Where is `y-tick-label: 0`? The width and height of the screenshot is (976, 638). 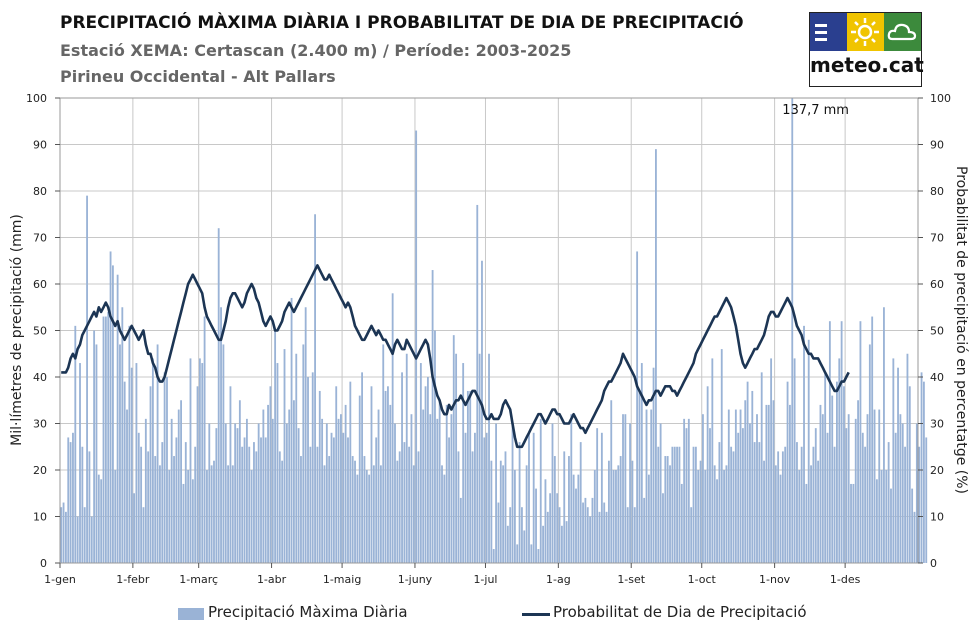 y-tick-label: 0 is located at coordinates (43, 563).